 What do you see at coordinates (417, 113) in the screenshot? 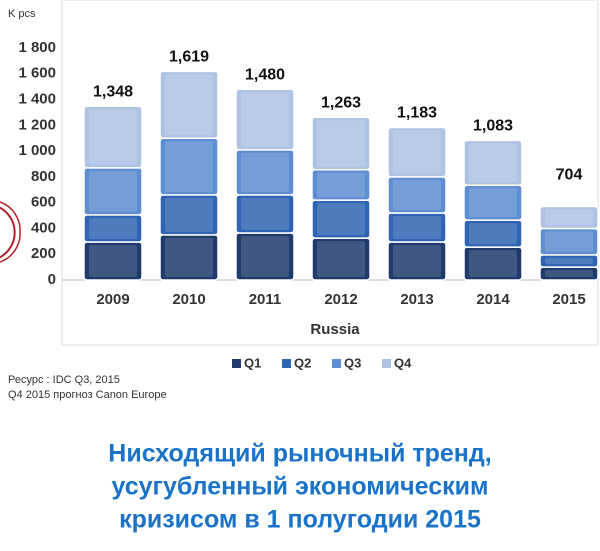
I see `total-label: 1,183` at bounding box center [417, 113].